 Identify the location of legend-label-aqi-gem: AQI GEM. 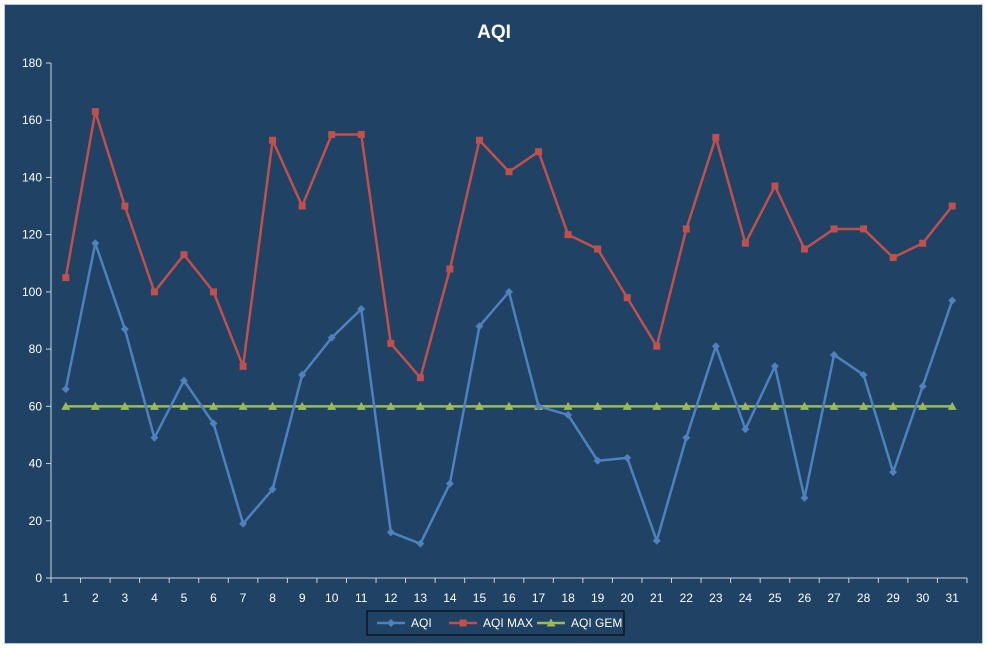
(596, 623).